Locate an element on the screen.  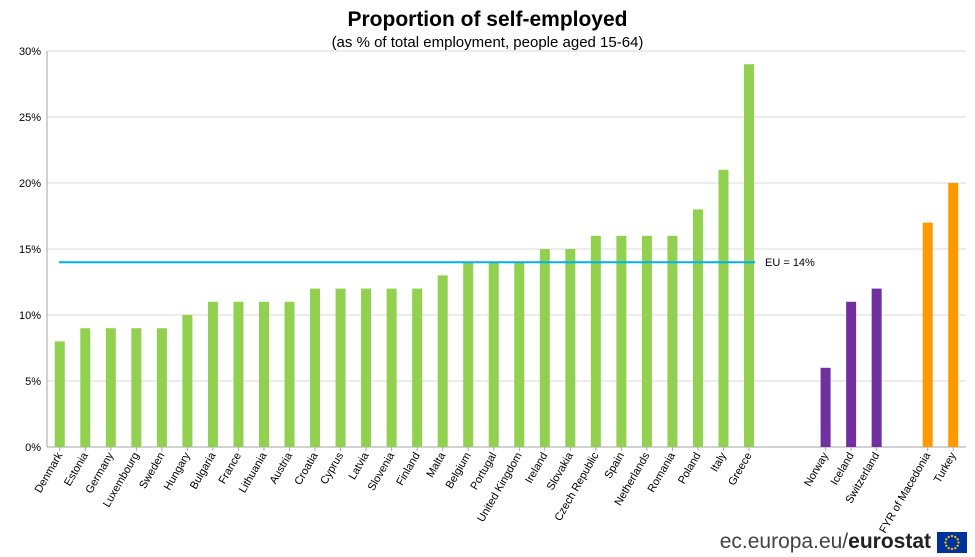
chart-title: Proportion of self-employed is located at coordinates (487, 19).